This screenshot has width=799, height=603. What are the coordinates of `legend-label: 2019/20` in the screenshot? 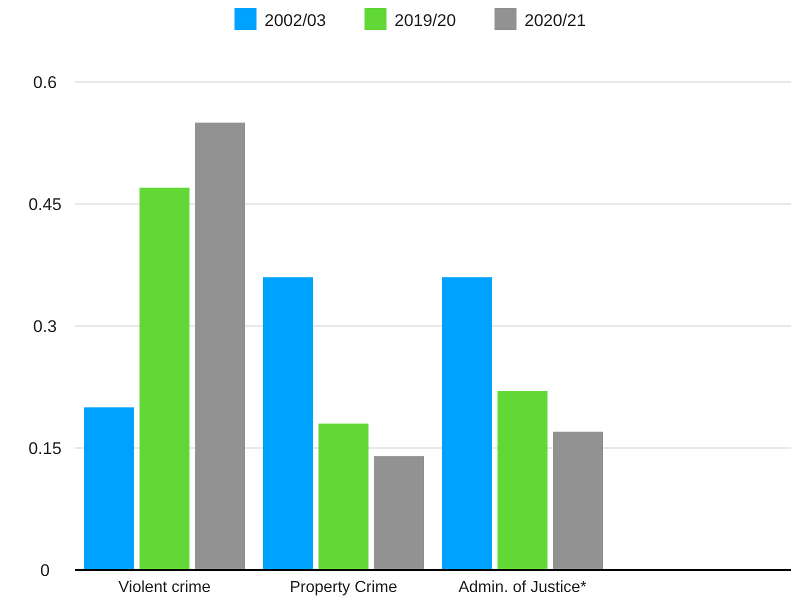 It's located at (425, 20).